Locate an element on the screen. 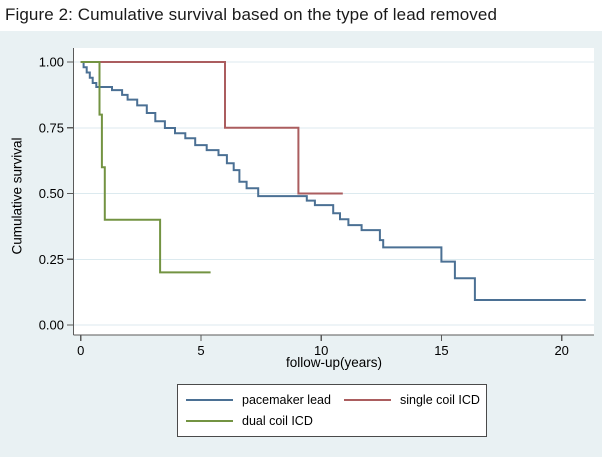  dual-coil-icd-line-swatch is located at coordinates (209, 421).